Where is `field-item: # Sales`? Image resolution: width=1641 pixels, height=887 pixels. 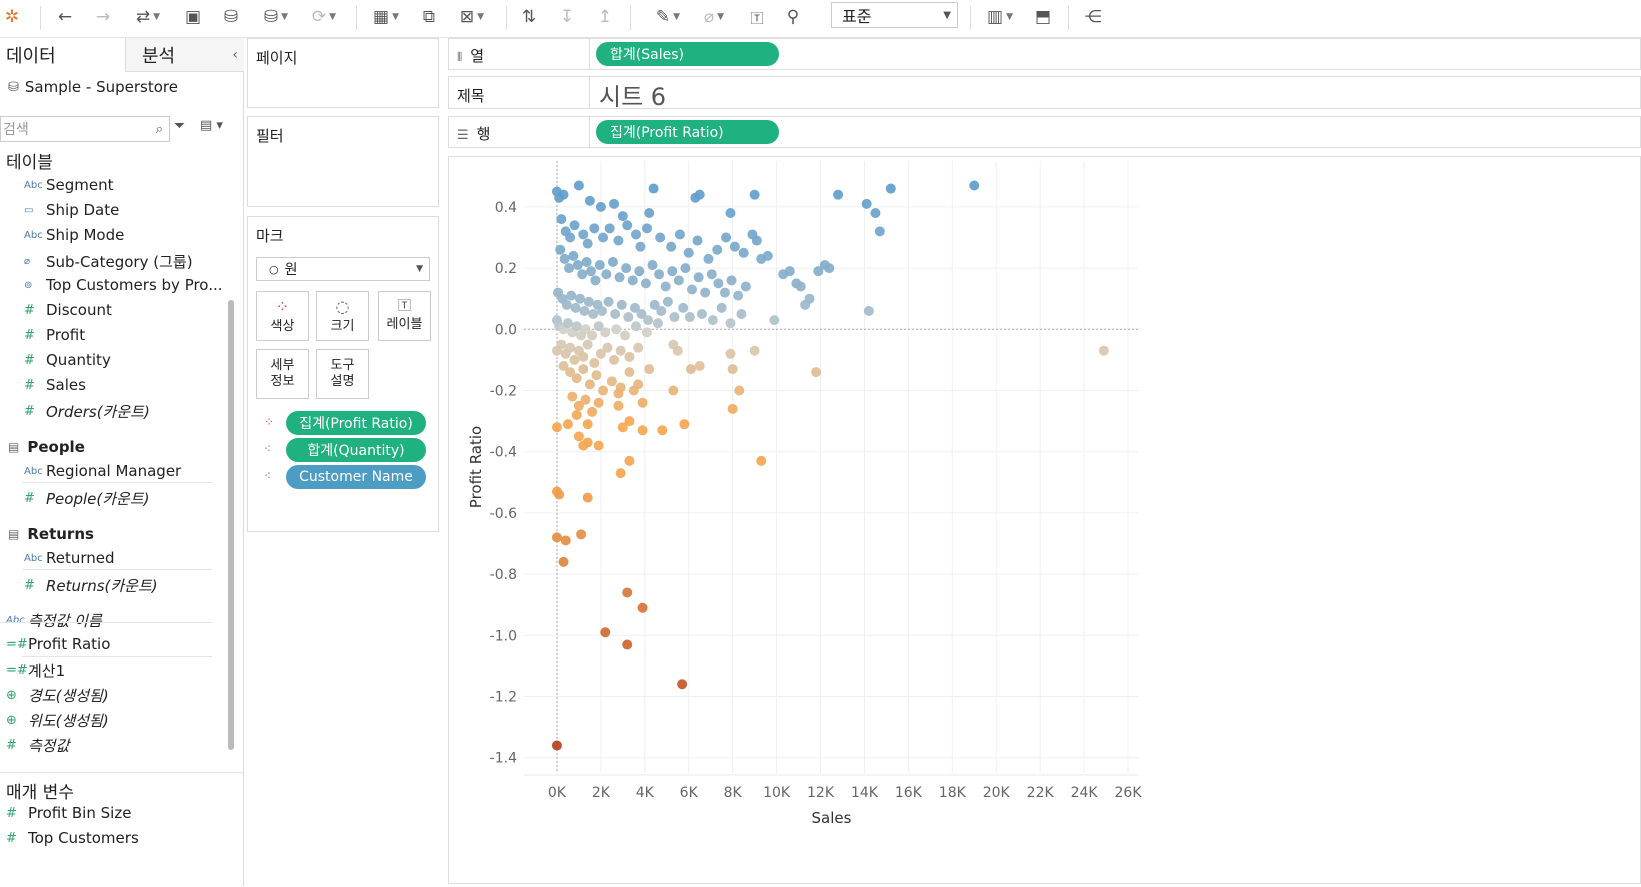 field-item: # Sales is located at coordinates (55, 385).